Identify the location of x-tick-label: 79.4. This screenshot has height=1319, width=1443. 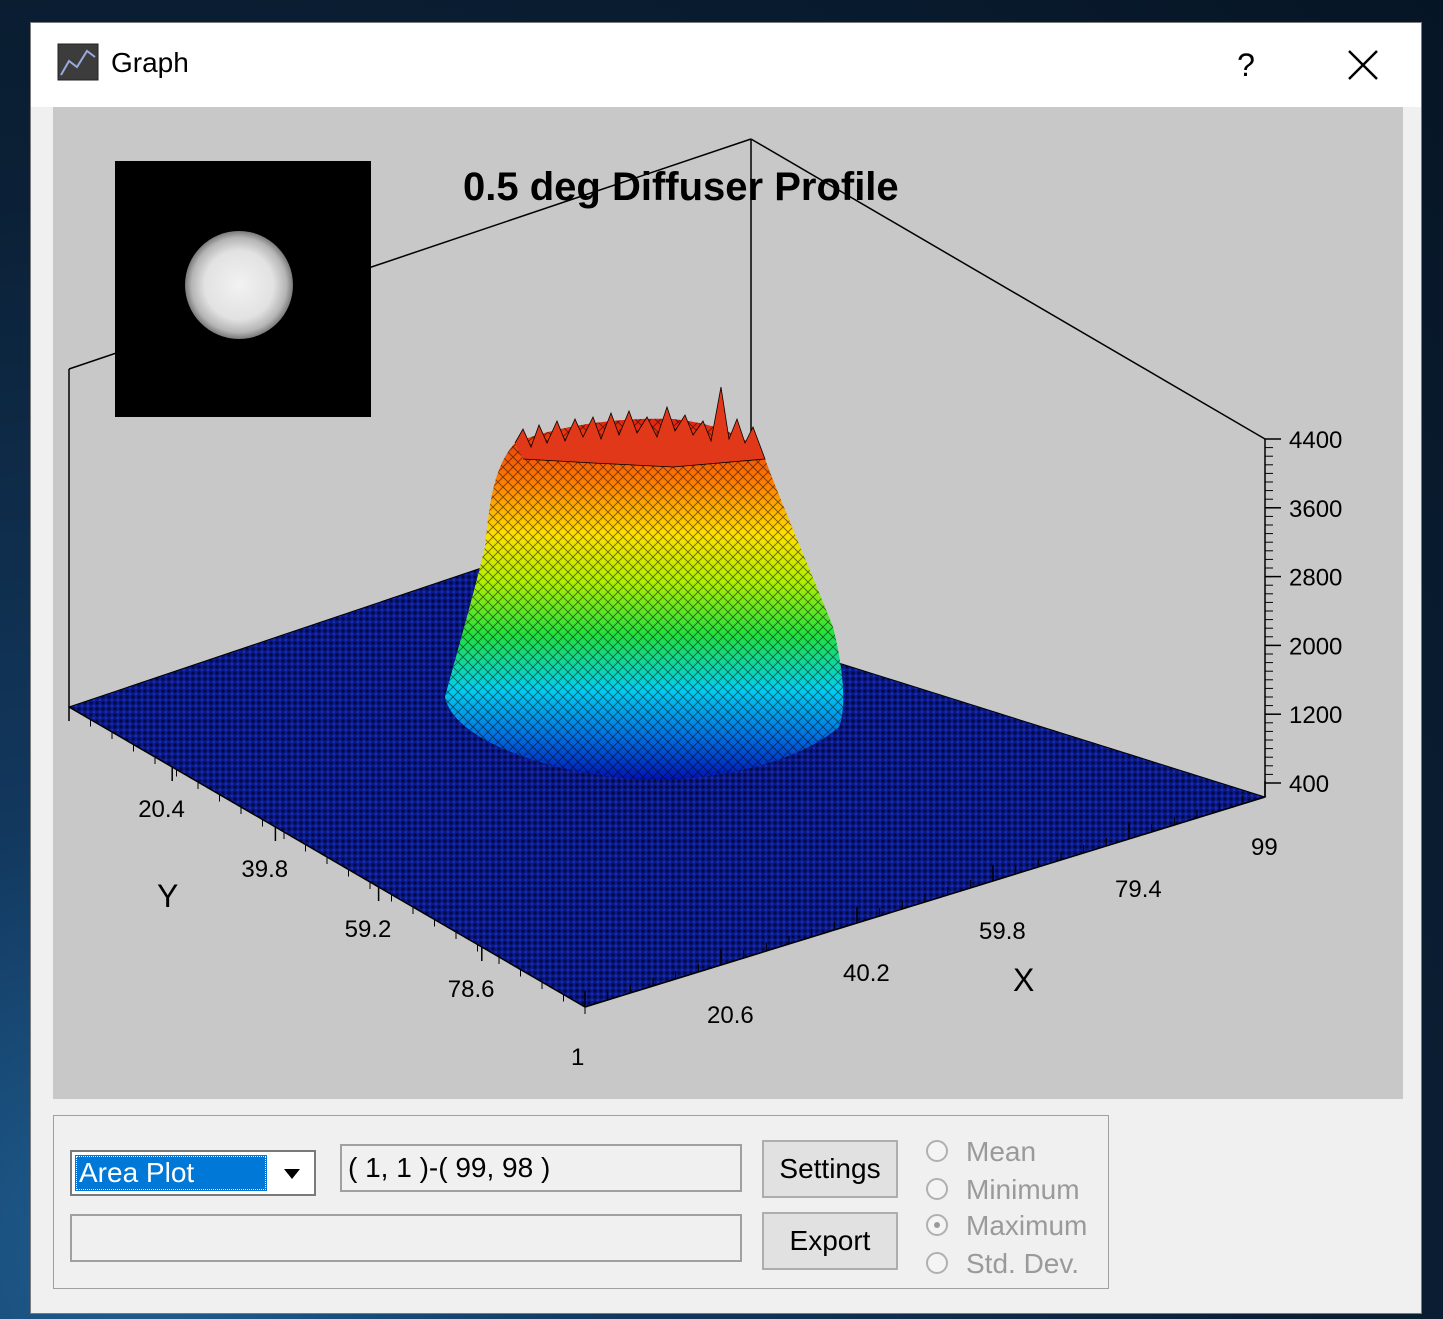
(1138, 889).